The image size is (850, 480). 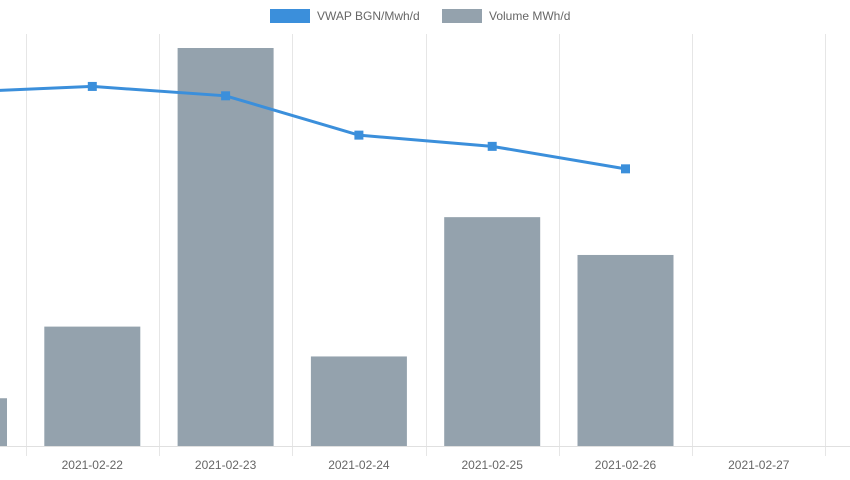 I want to click on vwap-line, so click(x=315, y=127).